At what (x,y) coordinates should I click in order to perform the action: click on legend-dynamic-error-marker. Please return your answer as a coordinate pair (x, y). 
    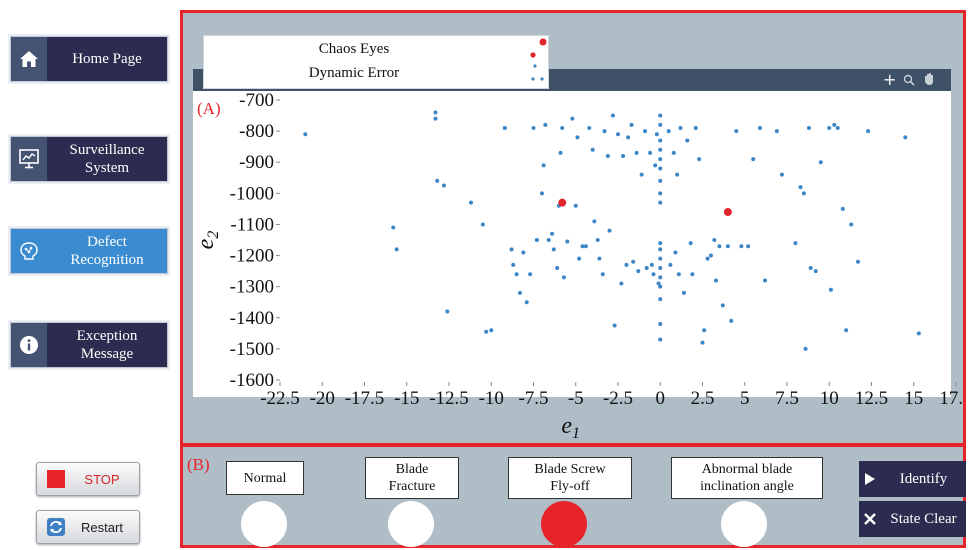
    Looking at the image, I should click on (537, 72).